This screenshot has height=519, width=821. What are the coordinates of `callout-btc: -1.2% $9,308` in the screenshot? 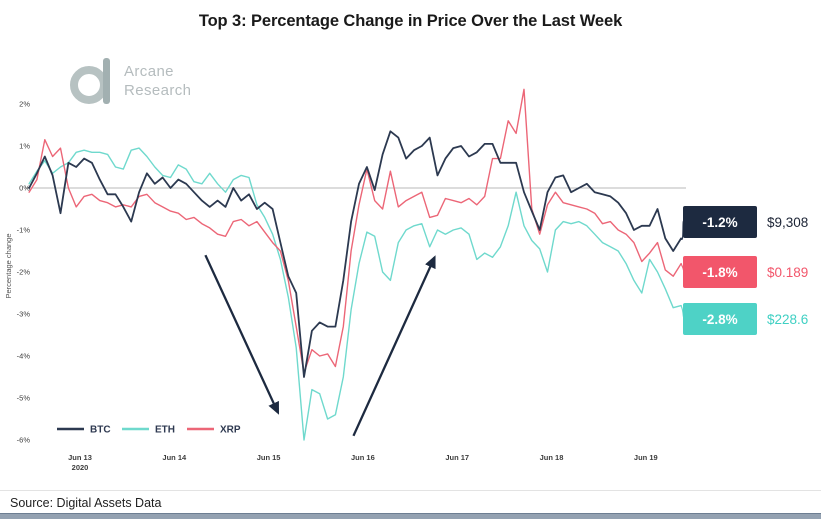 It's located at (745, 222).